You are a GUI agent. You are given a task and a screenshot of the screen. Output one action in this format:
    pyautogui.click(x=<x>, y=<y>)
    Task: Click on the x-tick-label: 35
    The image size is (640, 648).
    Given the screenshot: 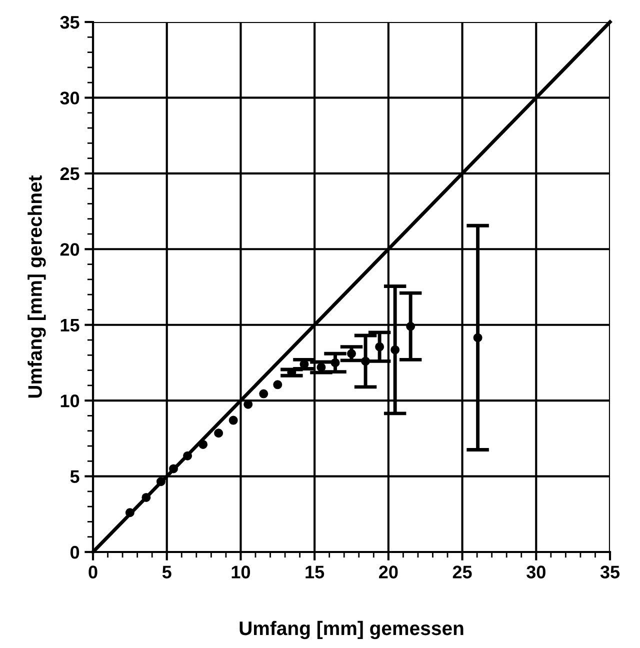 What is the action you would take?
    pyautogui.click(x=610, y=572)
    